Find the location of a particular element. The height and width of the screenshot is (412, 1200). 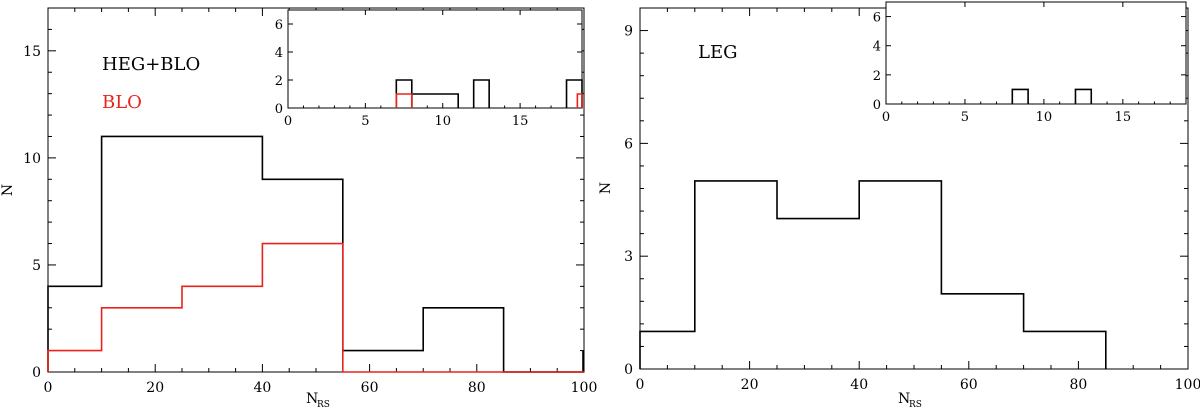

annotation-leg: LEG is located at coordinates (717, 52).